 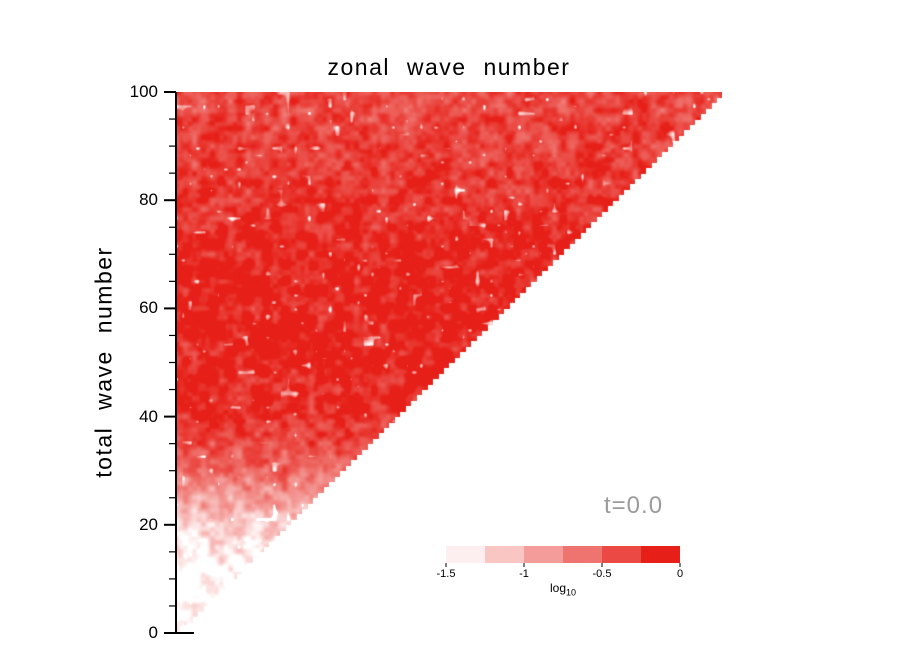 I want to click on y-tick-label: 0, so click(x=153, y=632).